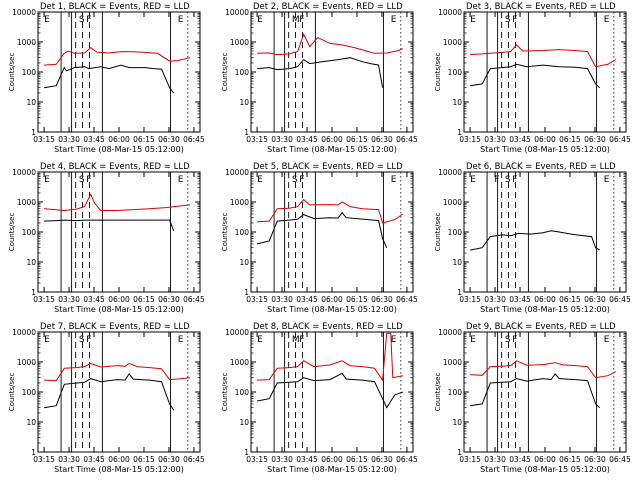  Describe the element at coordinates (328, 327) in the screenshot. I see `panel-title: Det 8, BLACK = Events, RED = LLD` at that location.